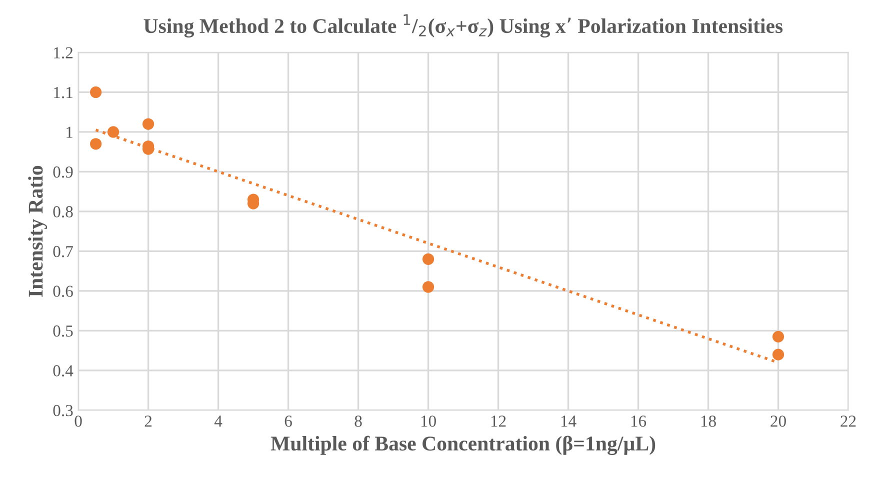 Image resolution: width=870 pixels, height=477 pixels. Describe the element at coordinates (63, 410) in the screenshot. I see `y-tick-label: 0.3` at that location.